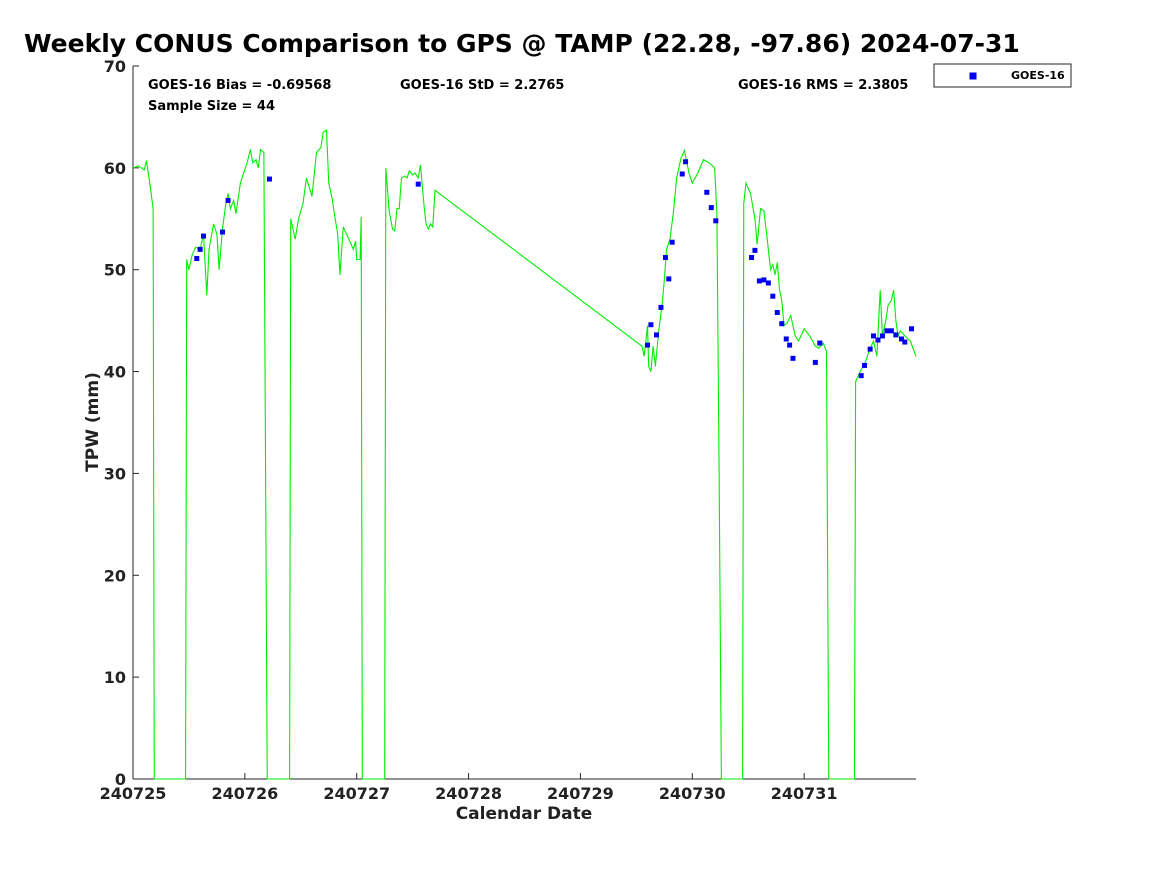  Describe the element at coordinates (115, 372) in the screenshot. I see `y-tick-label: 40` at that location.